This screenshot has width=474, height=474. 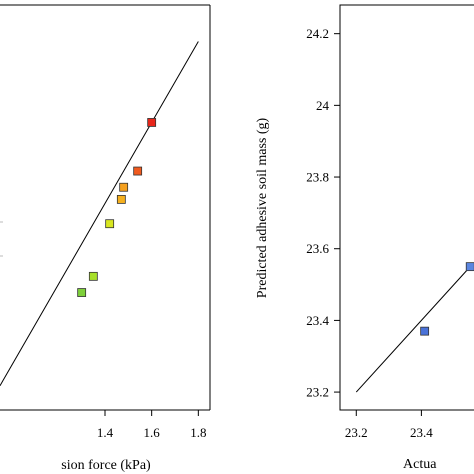 I want to click on right-y-tick-label: 24, so click(x=323, y=105).